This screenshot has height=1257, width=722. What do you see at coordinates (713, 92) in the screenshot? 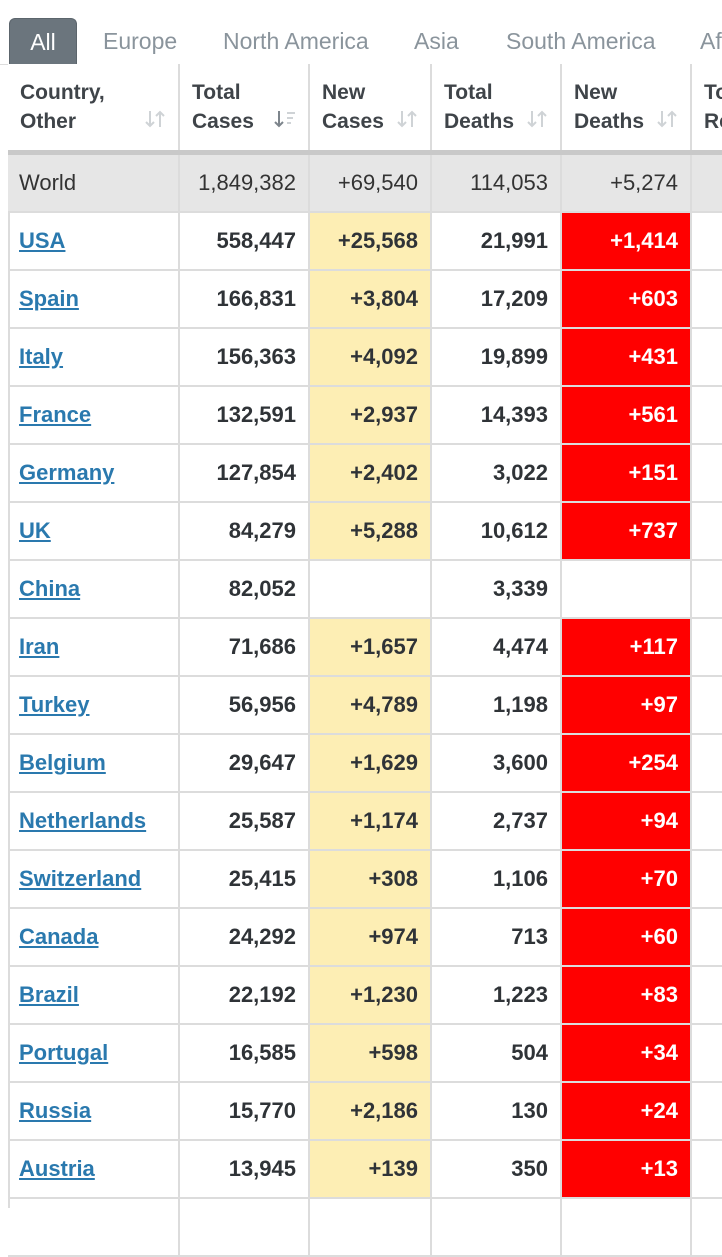
I see `header-line: To` at bounding box center [713, 92].